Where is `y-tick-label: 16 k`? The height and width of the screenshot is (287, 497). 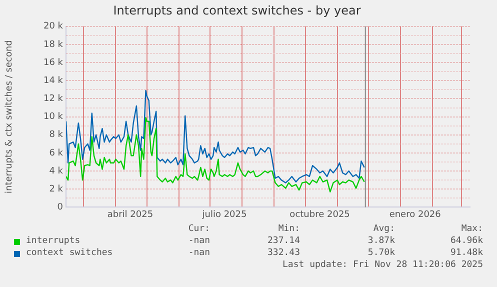 y-tick-label: 16 k is located at coordinates (53, 63).